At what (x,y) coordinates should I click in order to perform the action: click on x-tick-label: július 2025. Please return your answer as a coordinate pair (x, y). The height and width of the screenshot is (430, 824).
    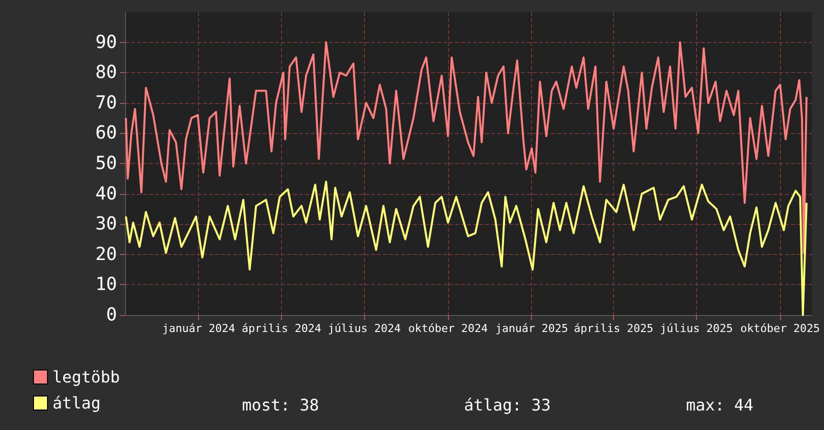
    Looking at the image, I should click on (696, 328).